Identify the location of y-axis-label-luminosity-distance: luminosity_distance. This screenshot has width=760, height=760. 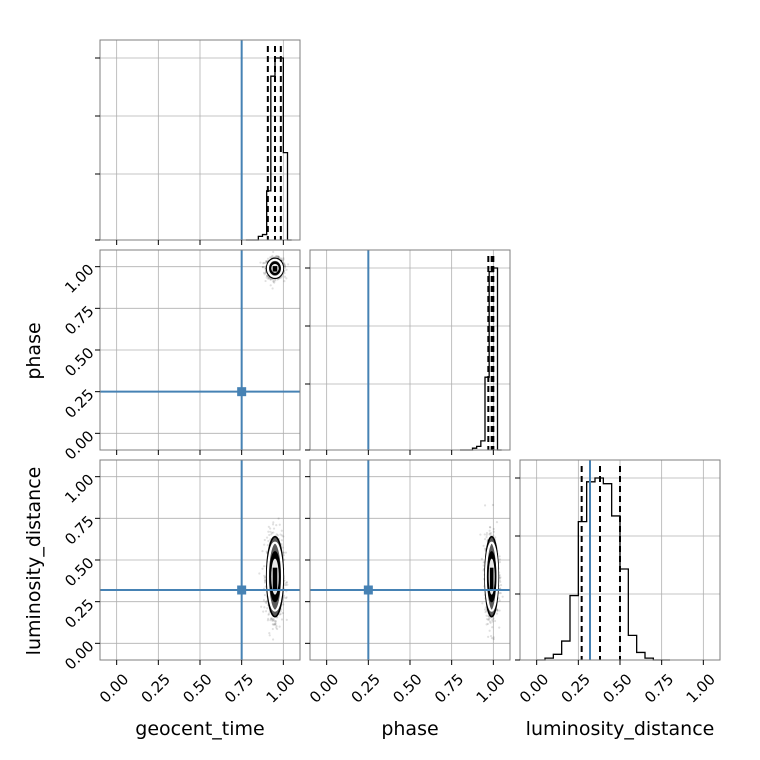
(34, 561).